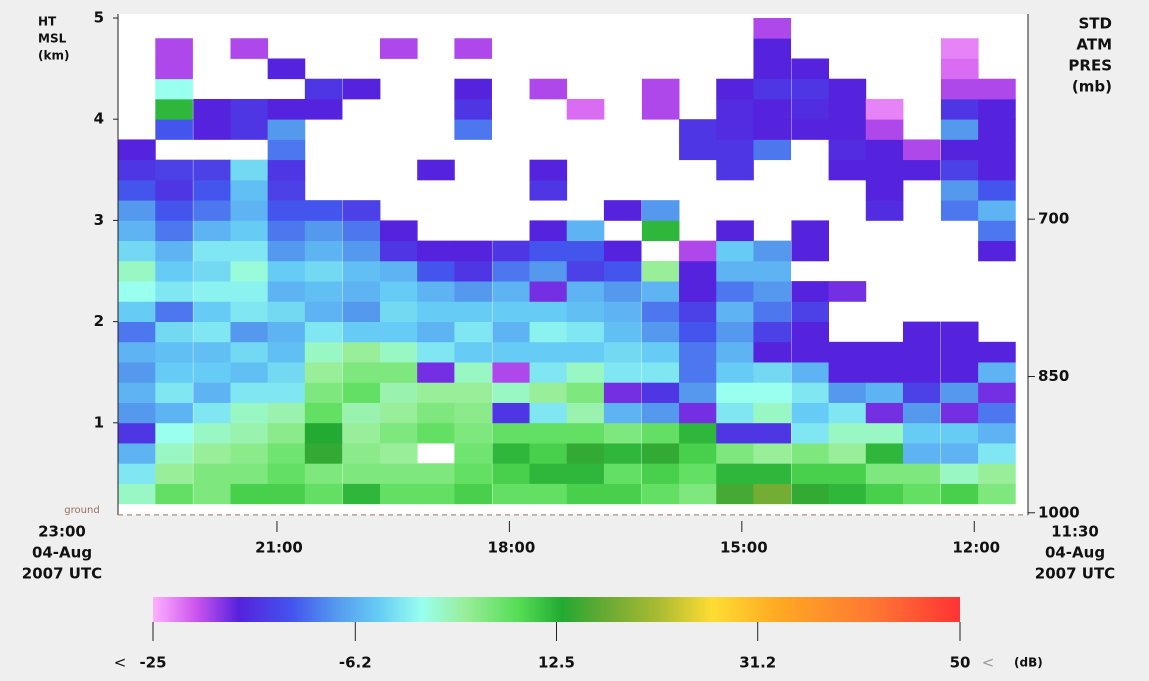 The image size is (1149, 681). Describe the element at coordinates (99, 18) in the screenshot. I see `y-tick-label: 5` at that location.